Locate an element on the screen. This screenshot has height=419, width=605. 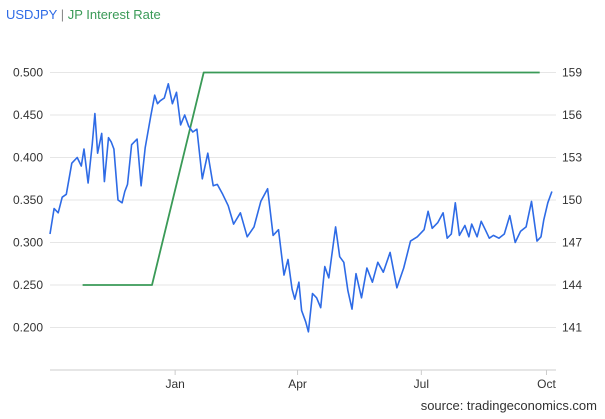
right-axis-ticks: 141 144 147 150 153 156 159 is located at coordinates (572, 200).